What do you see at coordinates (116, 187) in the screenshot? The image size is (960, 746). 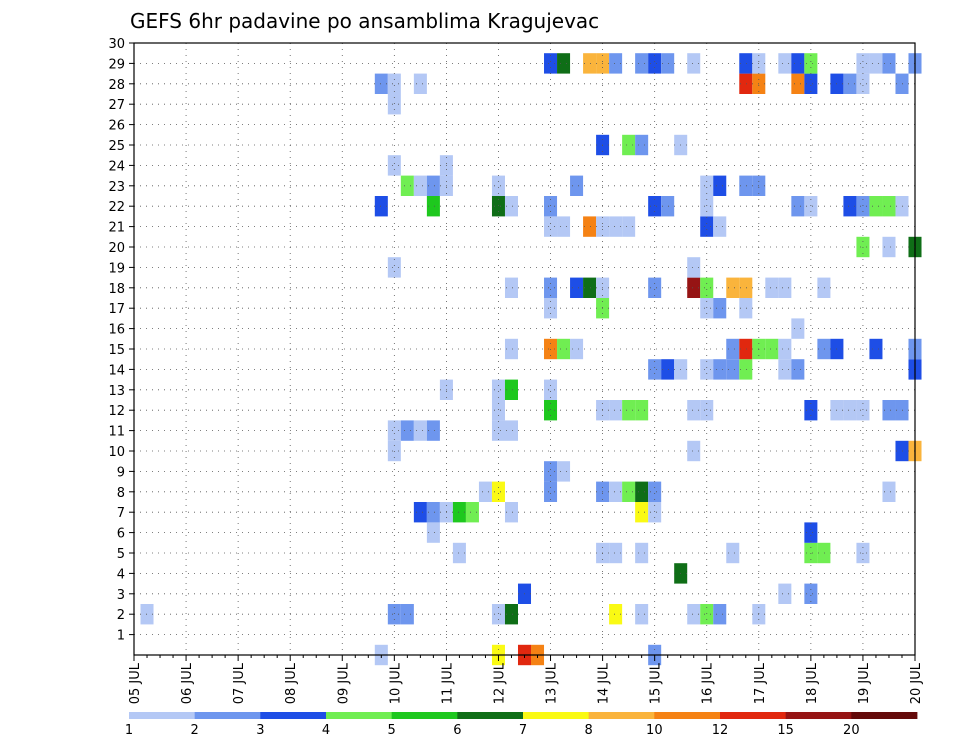 I see `y-tick-label: 23` at bounding box center [116, 187].